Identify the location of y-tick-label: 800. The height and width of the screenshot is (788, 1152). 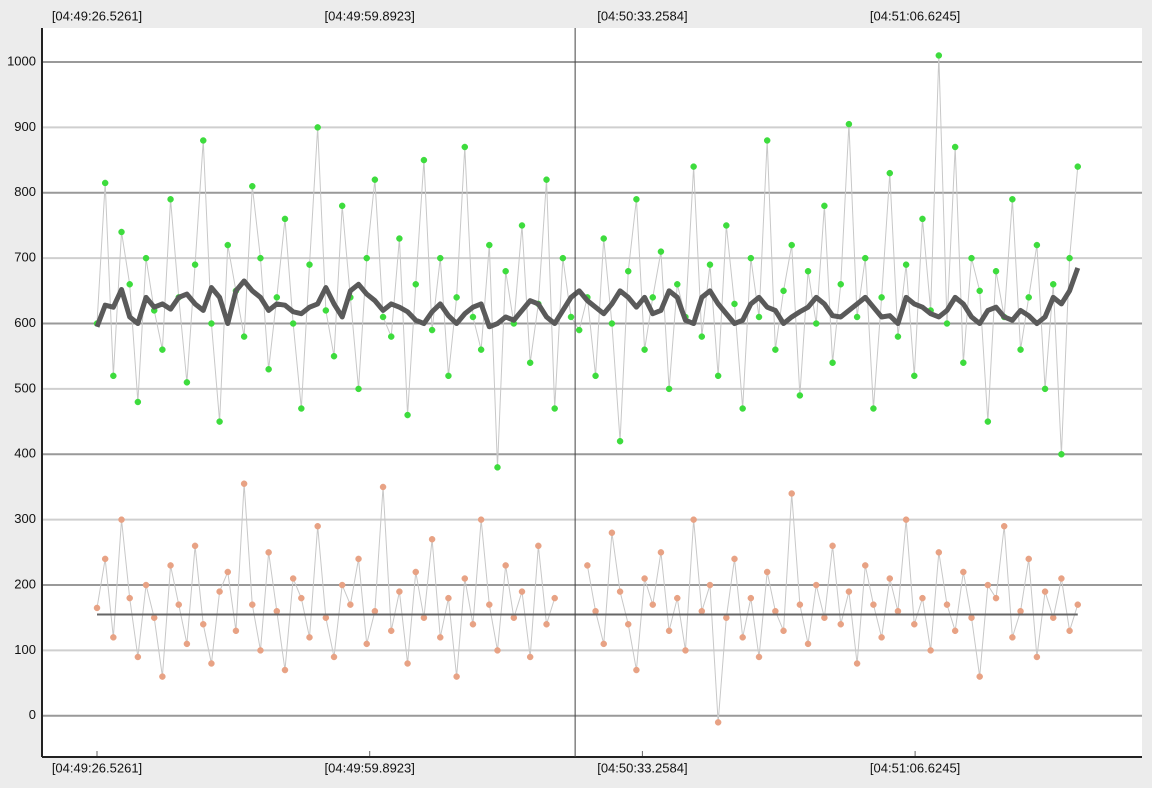
(25, 191).